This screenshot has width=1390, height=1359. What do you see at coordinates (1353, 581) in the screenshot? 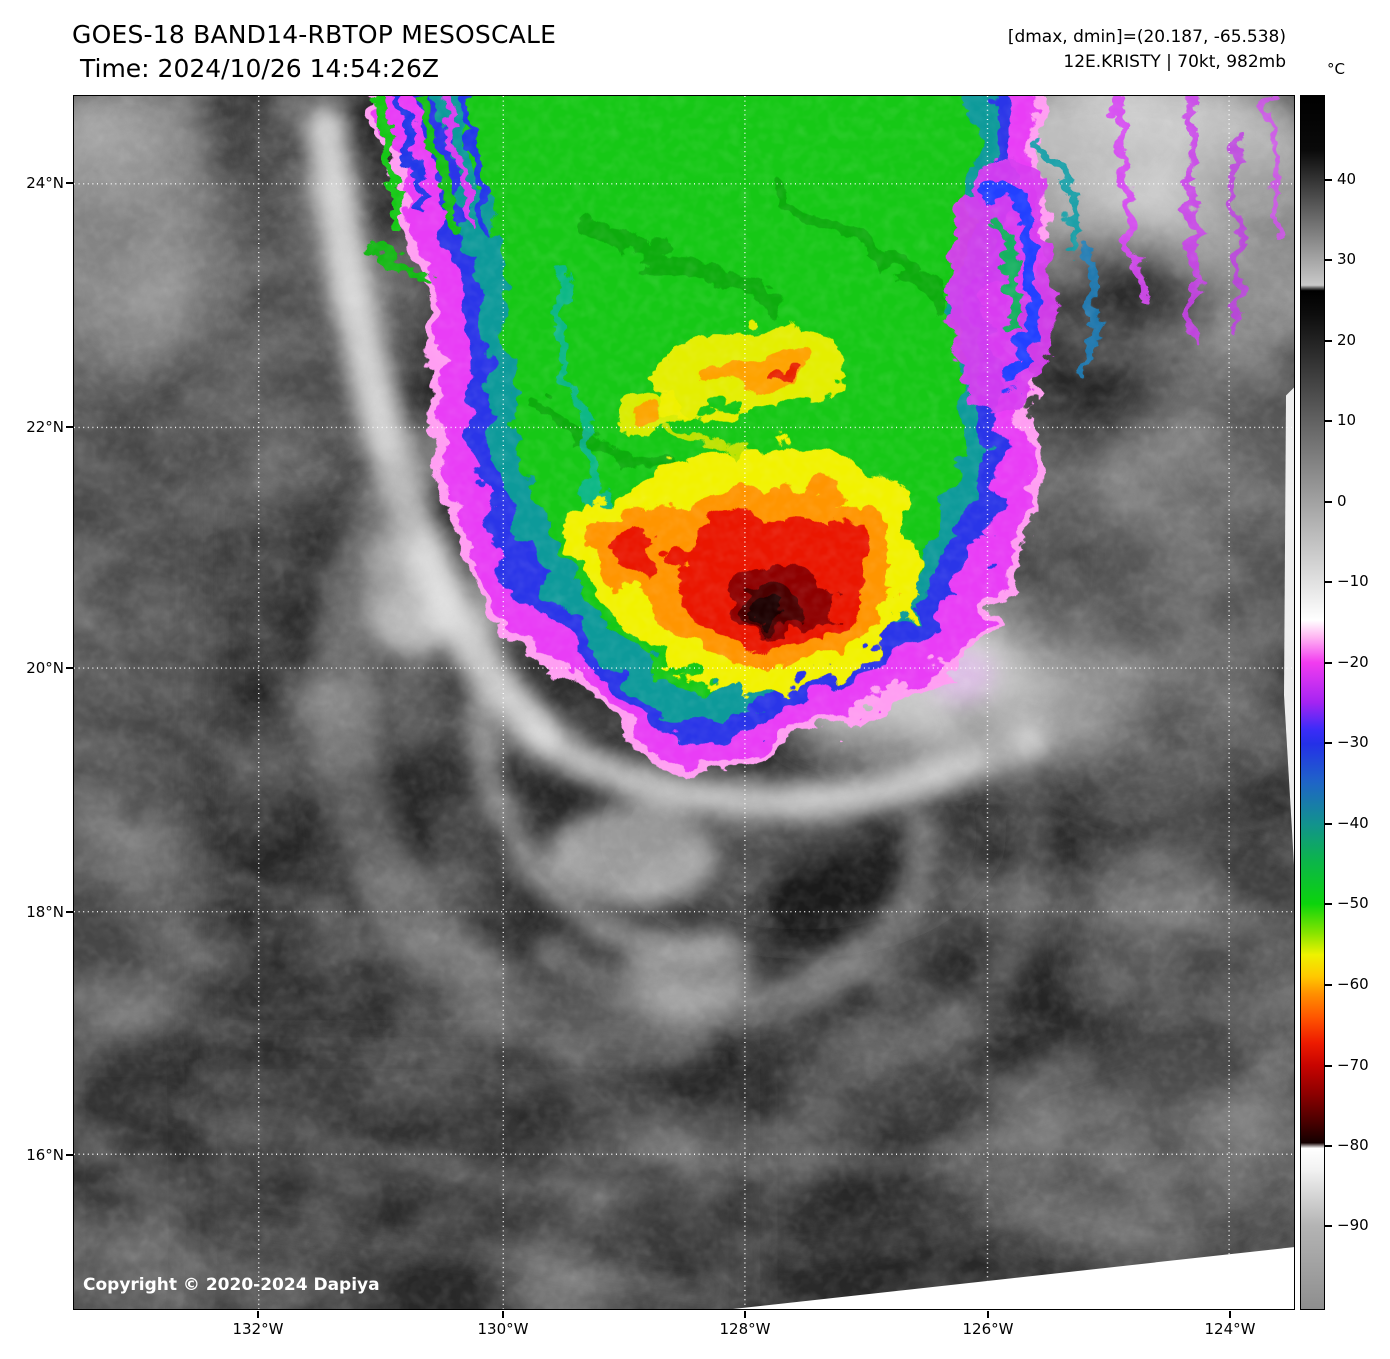
I see `colorbar-tick-label-m10: −10` at bounding box center [1353, 581].